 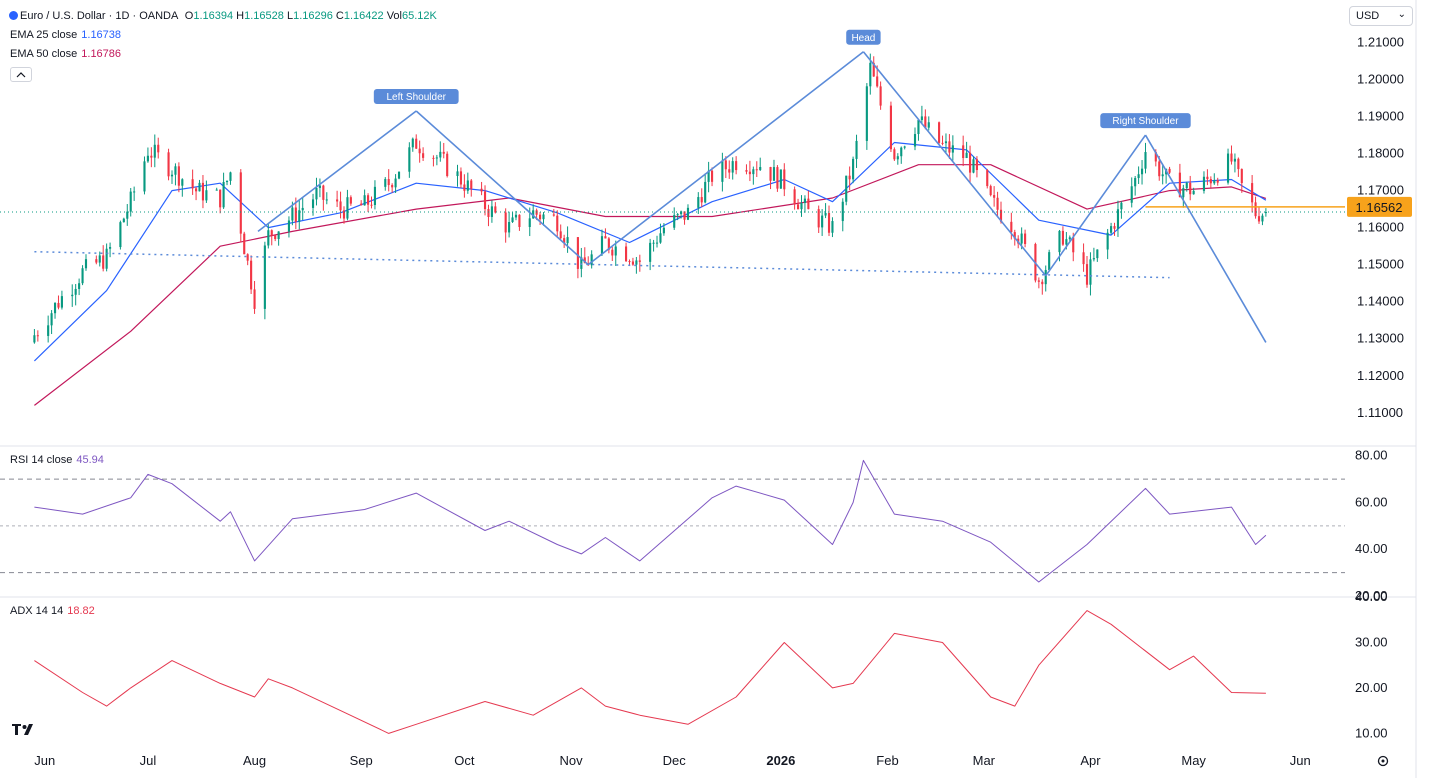 I want to click on time-axis-label: Sep, so click(x=361, y=760).